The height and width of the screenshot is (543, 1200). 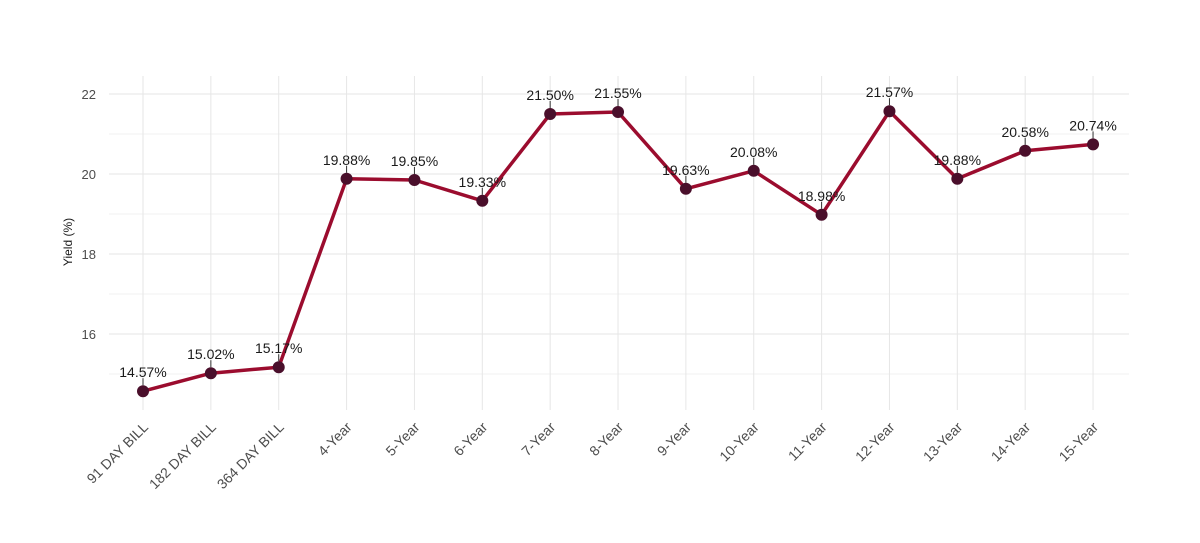 What do you see at coordinates (210, 354) in the screenshot?
I see `data-label: 15.02%` at bounding box center [210, 354].